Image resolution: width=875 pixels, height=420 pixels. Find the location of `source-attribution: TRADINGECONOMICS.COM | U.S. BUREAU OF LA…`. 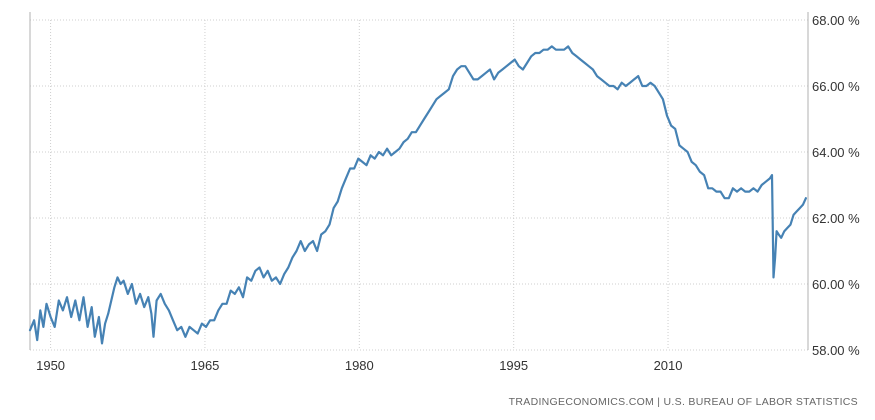

source-attribution: TRADINGECONOMICS.COM | U.S. BUREAU OF LA… is located at coordinates (683, 402).